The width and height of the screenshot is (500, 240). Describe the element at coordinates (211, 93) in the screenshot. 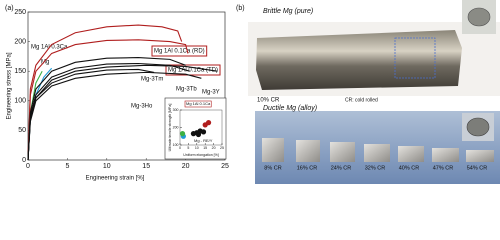

I see `curve-label: Mg-3Y` at that location.